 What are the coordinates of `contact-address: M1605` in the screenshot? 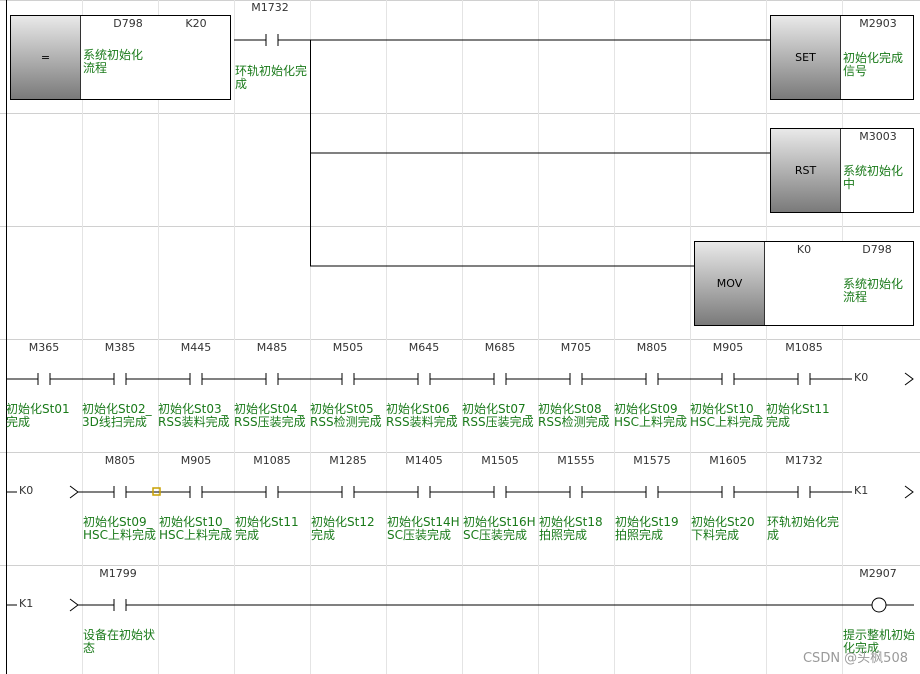 It's located at (728, 460).